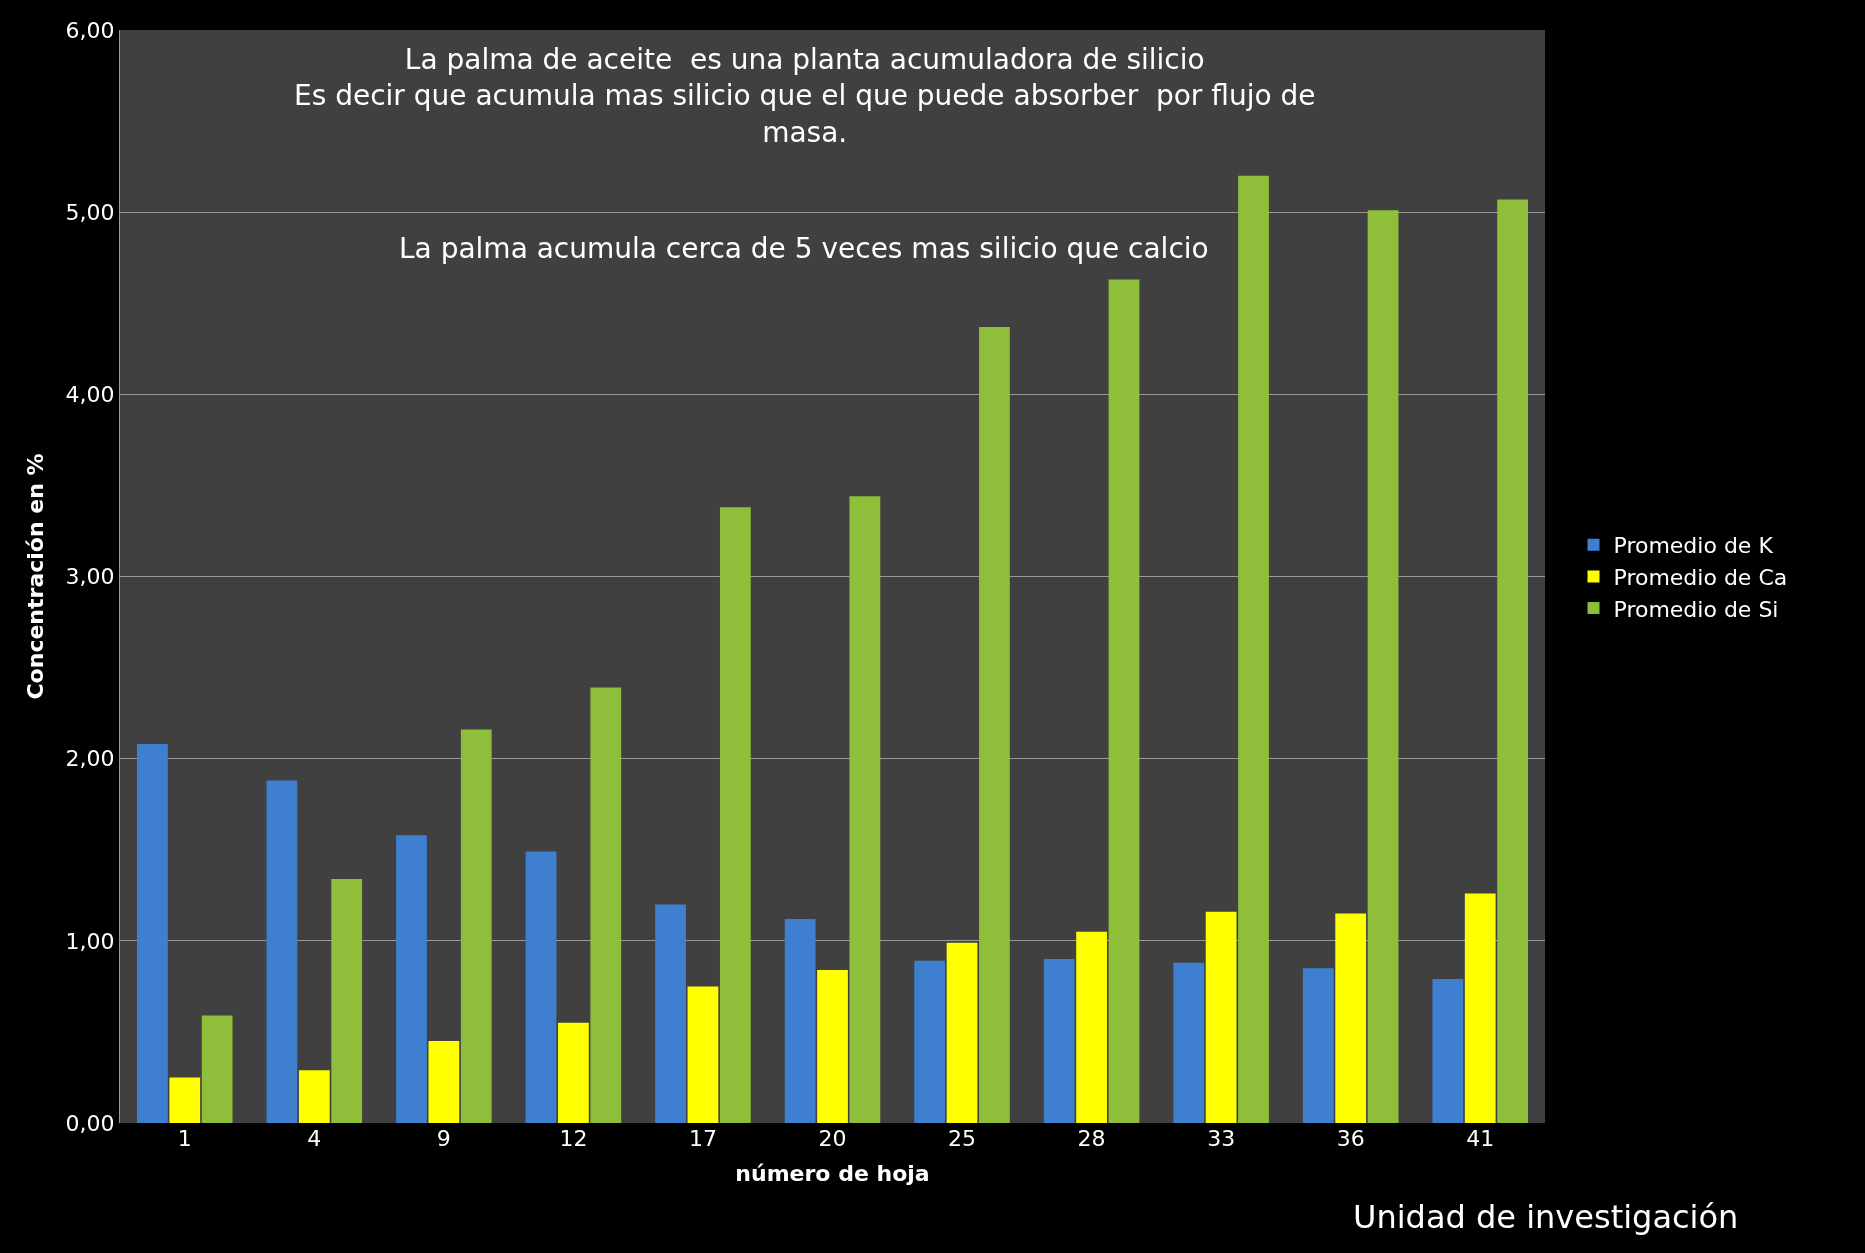 The height and width of the screenshot is (1253, 1865). Describe the element at coordinates (184, 1138) in the screenshot. I see `x-tick-label: 1` at that location.